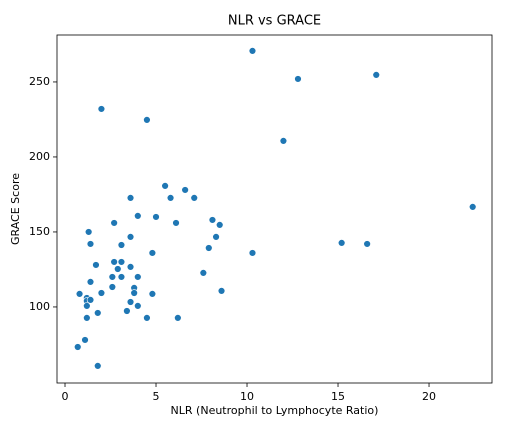 This screenshot has width=509, height=428. Describe the element at coordinates (39, 306) in the screenshot. I see `y-tick-label: 100` at that location.